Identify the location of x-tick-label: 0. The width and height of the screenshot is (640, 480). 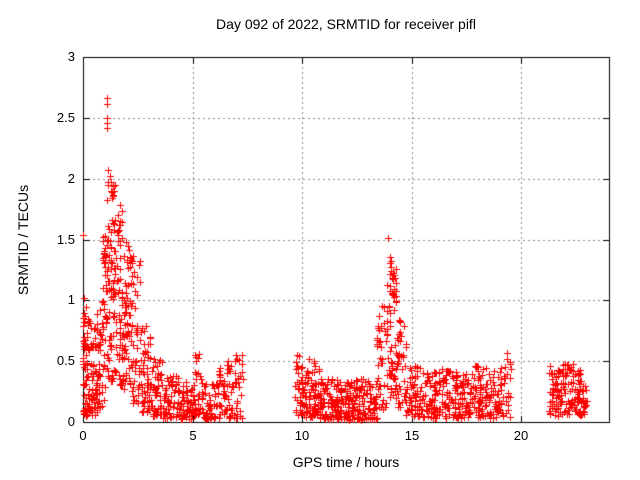
(83, 435).